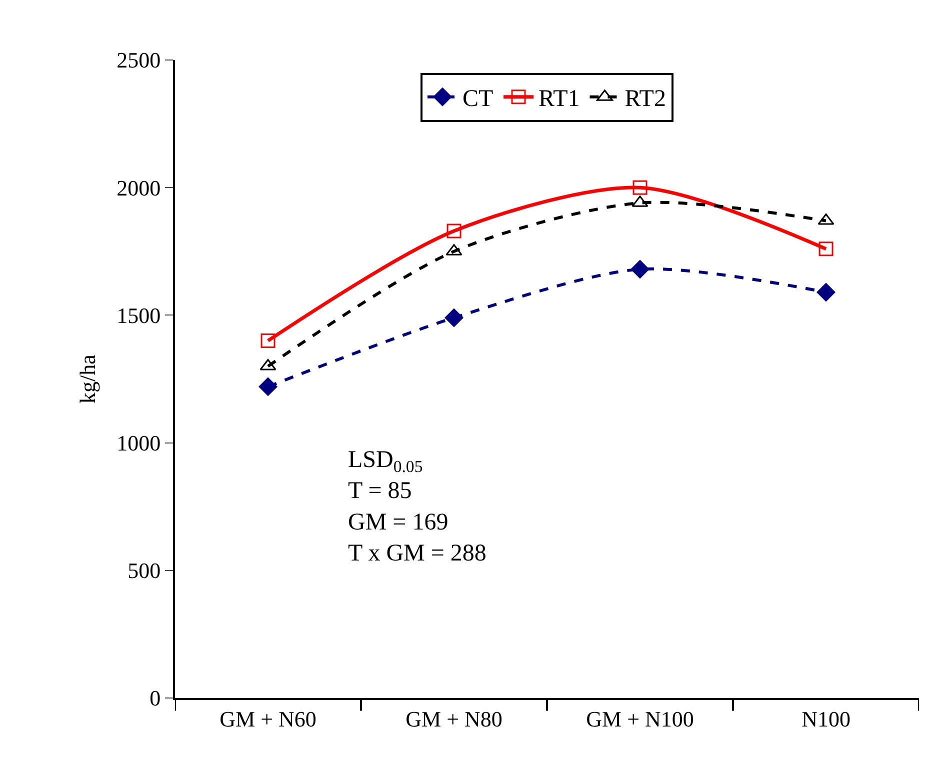  What do you see at coordinates (645, 99) in the screenshot?
I see `legend-label: RT2` at bounding box center [645, 99].